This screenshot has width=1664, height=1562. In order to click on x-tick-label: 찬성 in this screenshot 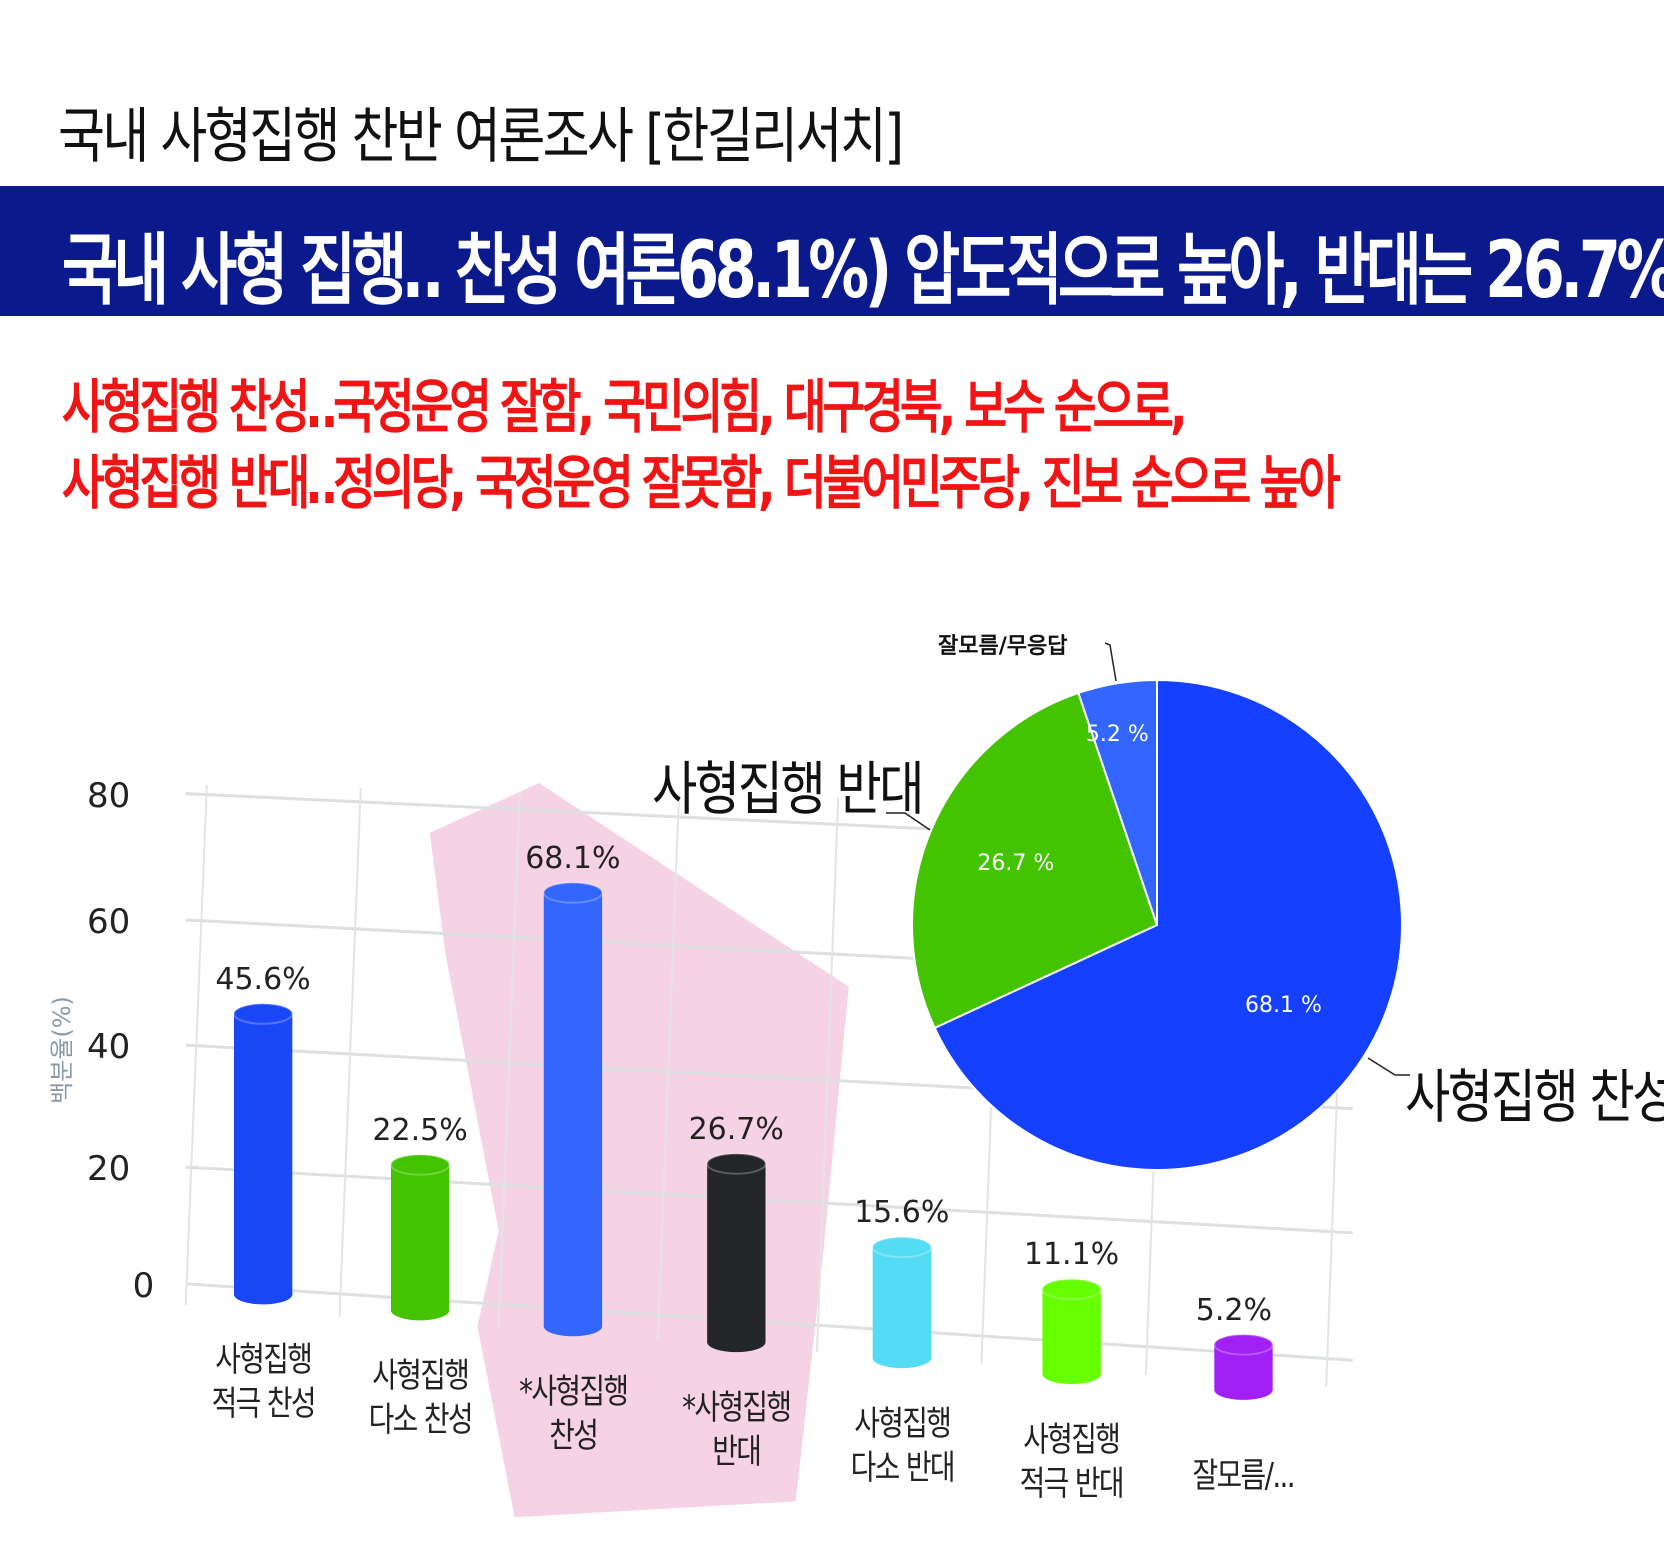, I will do `click(573, 1436)`.